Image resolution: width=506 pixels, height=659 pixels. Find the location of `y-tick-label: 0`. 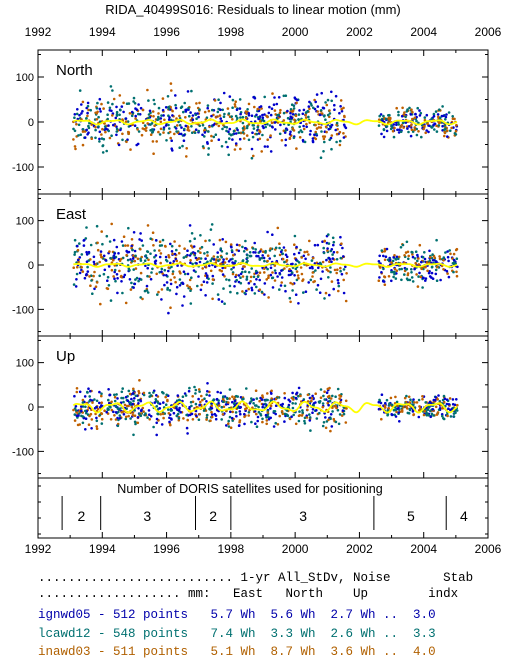

y-tick-label: 0 is located at coordinates (31, 408).